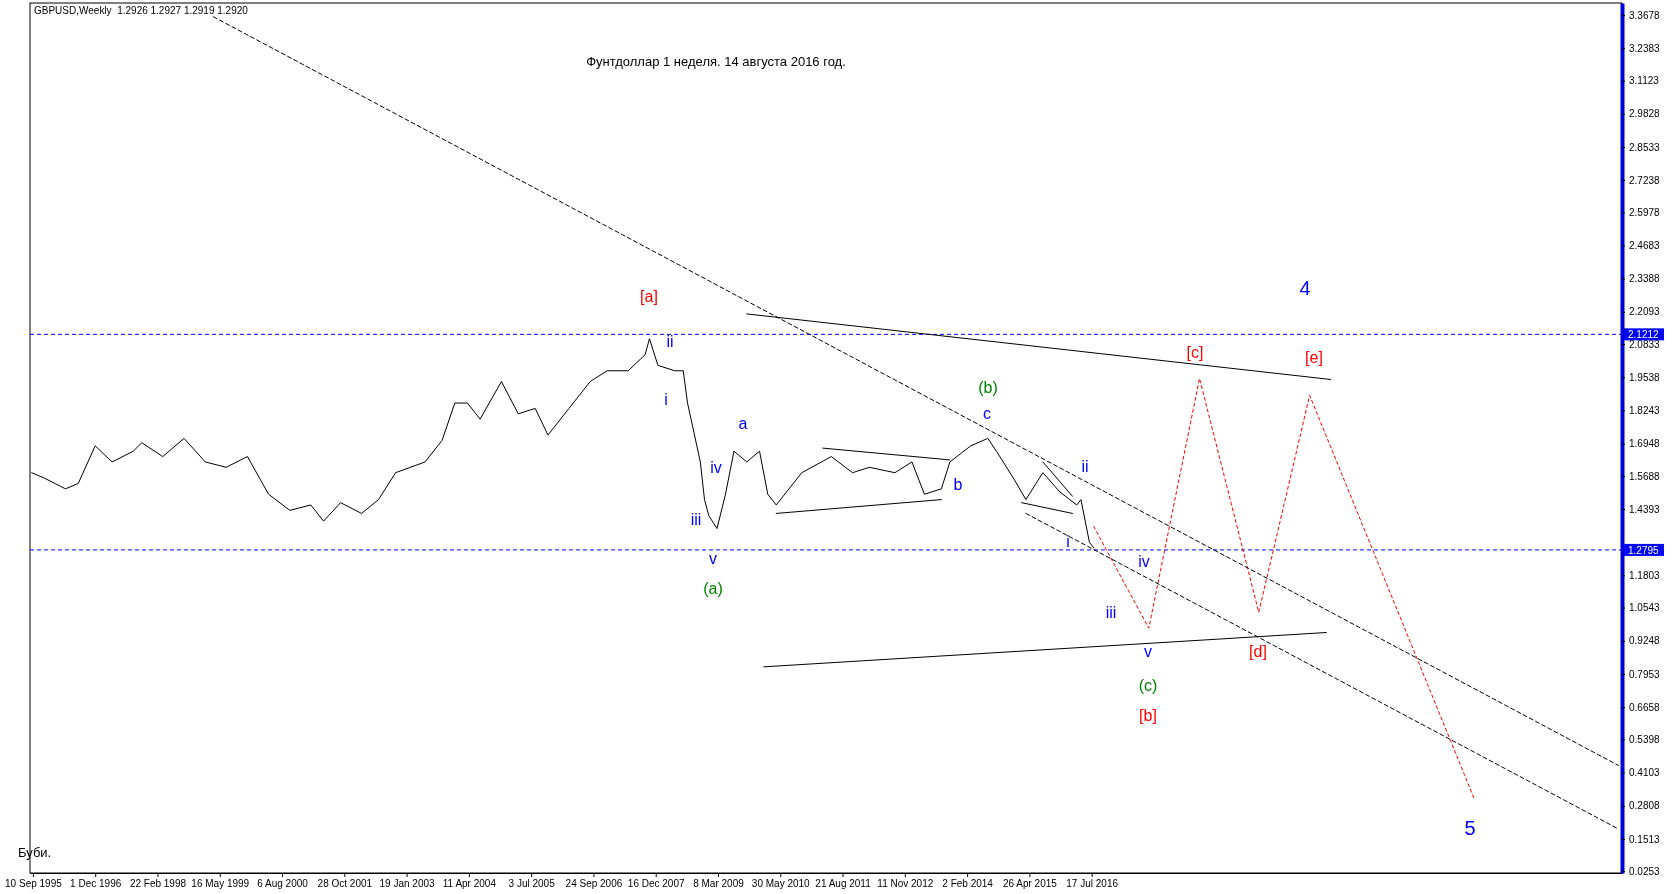  What do you see at coordinates (1645, 806) in the screenshot?
I see `y-tick-label: 0.2808` at bounding box center [1645, 806].